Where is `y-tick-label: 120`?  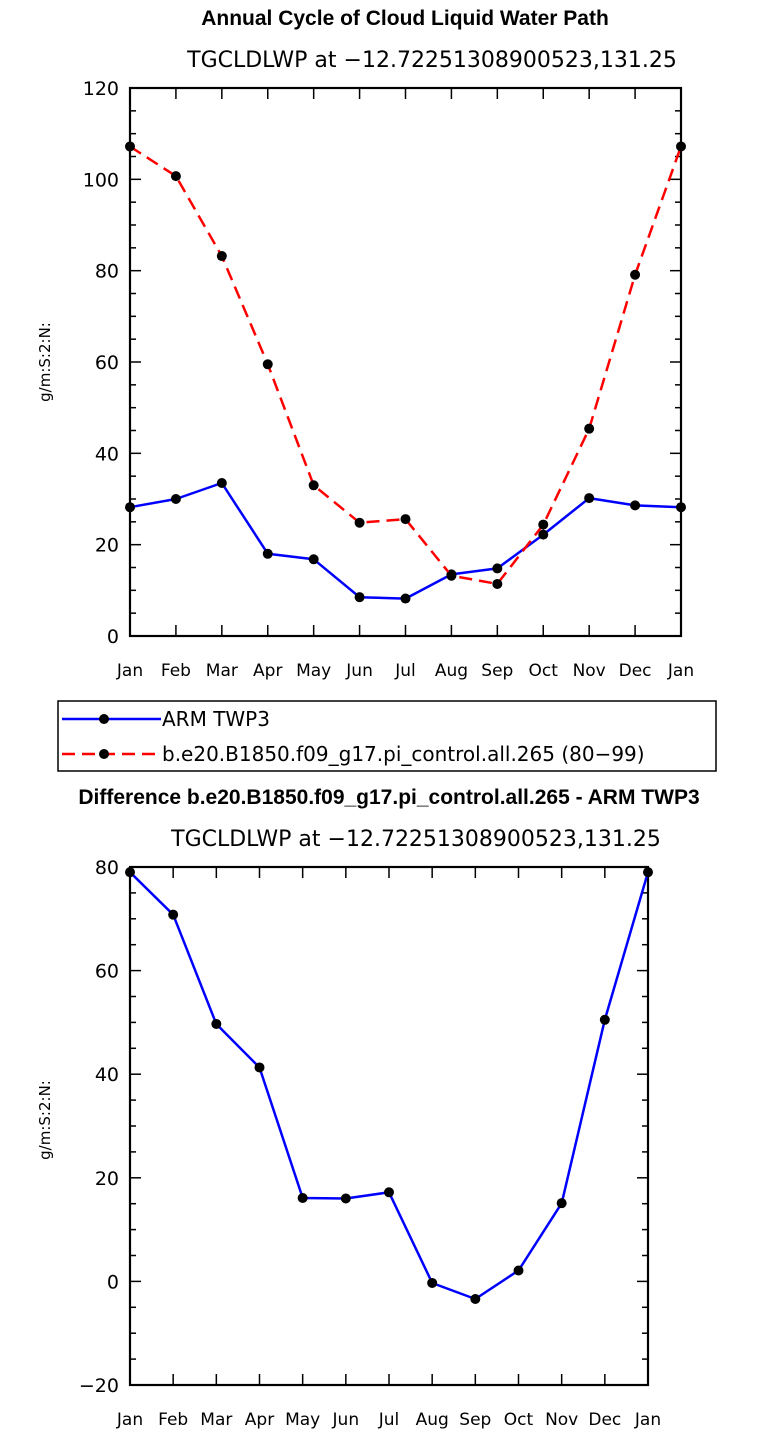
y-tick-label: 120 is located at coordinates (101, 89).